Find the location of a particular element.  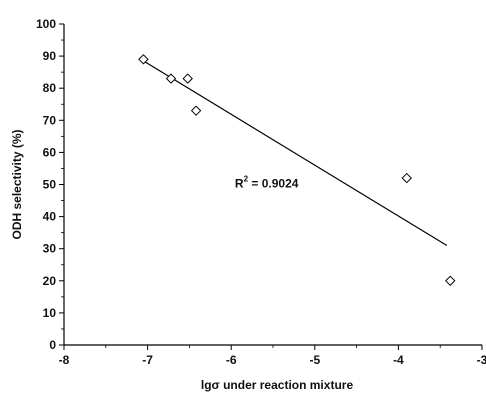

y-tick-label: 40 is located at coordinates (50, 217).